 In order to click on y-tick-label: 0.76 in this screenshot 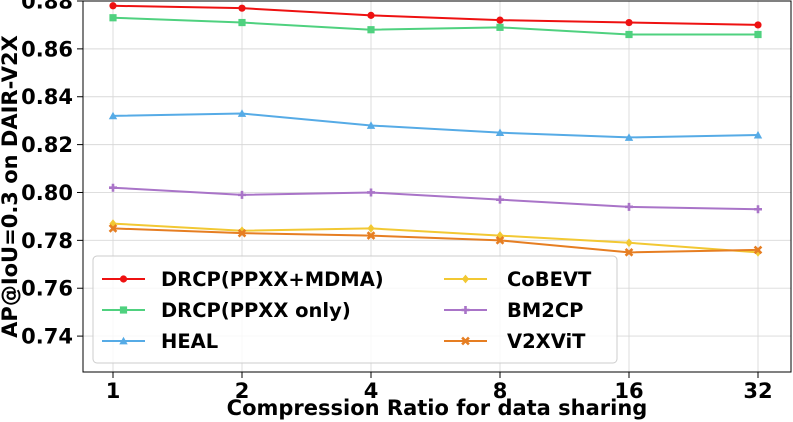, I will do `click(47, 289)`.